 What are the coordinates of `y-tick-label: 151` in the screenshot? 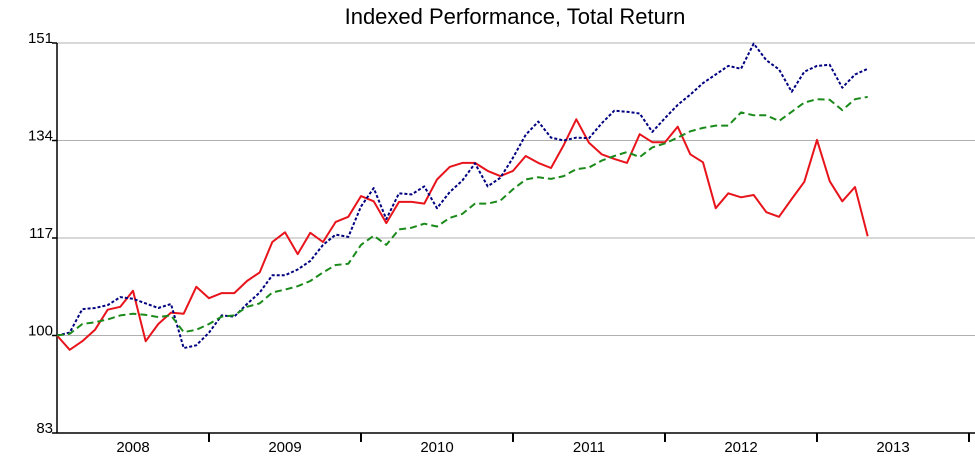 It's located at (40, 38).